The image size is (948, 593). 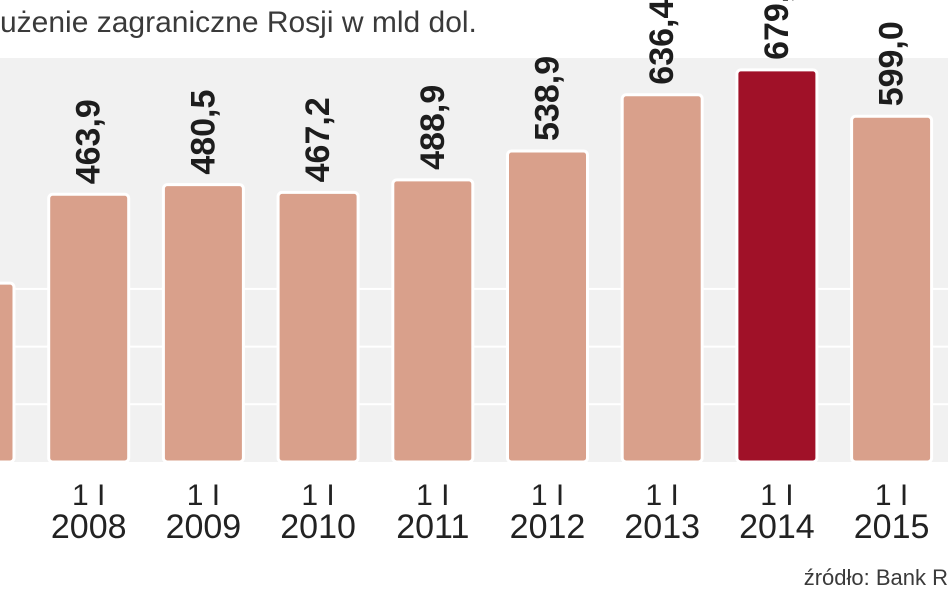 What do you see at coordinates (892, 527) in the screenshot?
I see `tick-label-year: 2015` at bounding box center [892, 527].